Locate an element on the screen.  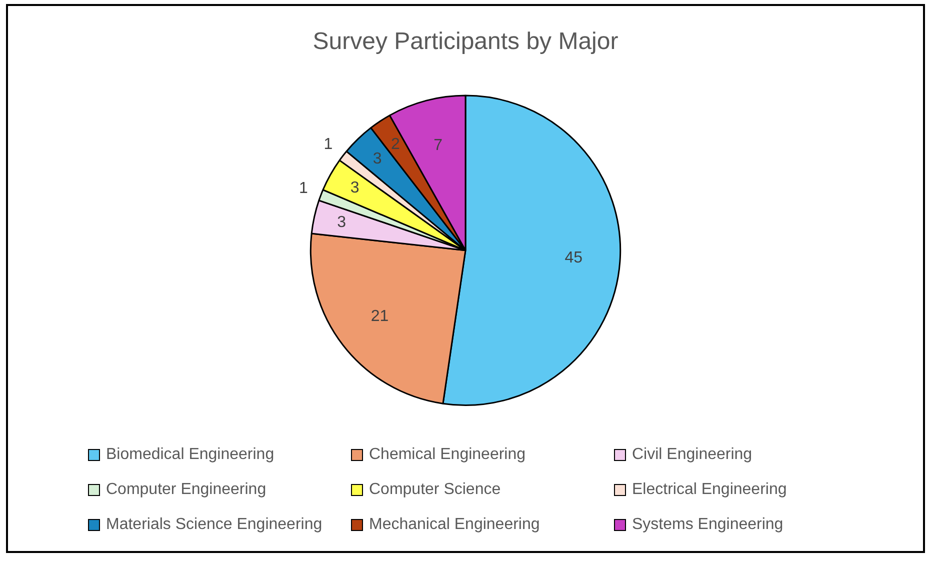
legend-label: Computer Engineering is located at coordinates (186, 490).